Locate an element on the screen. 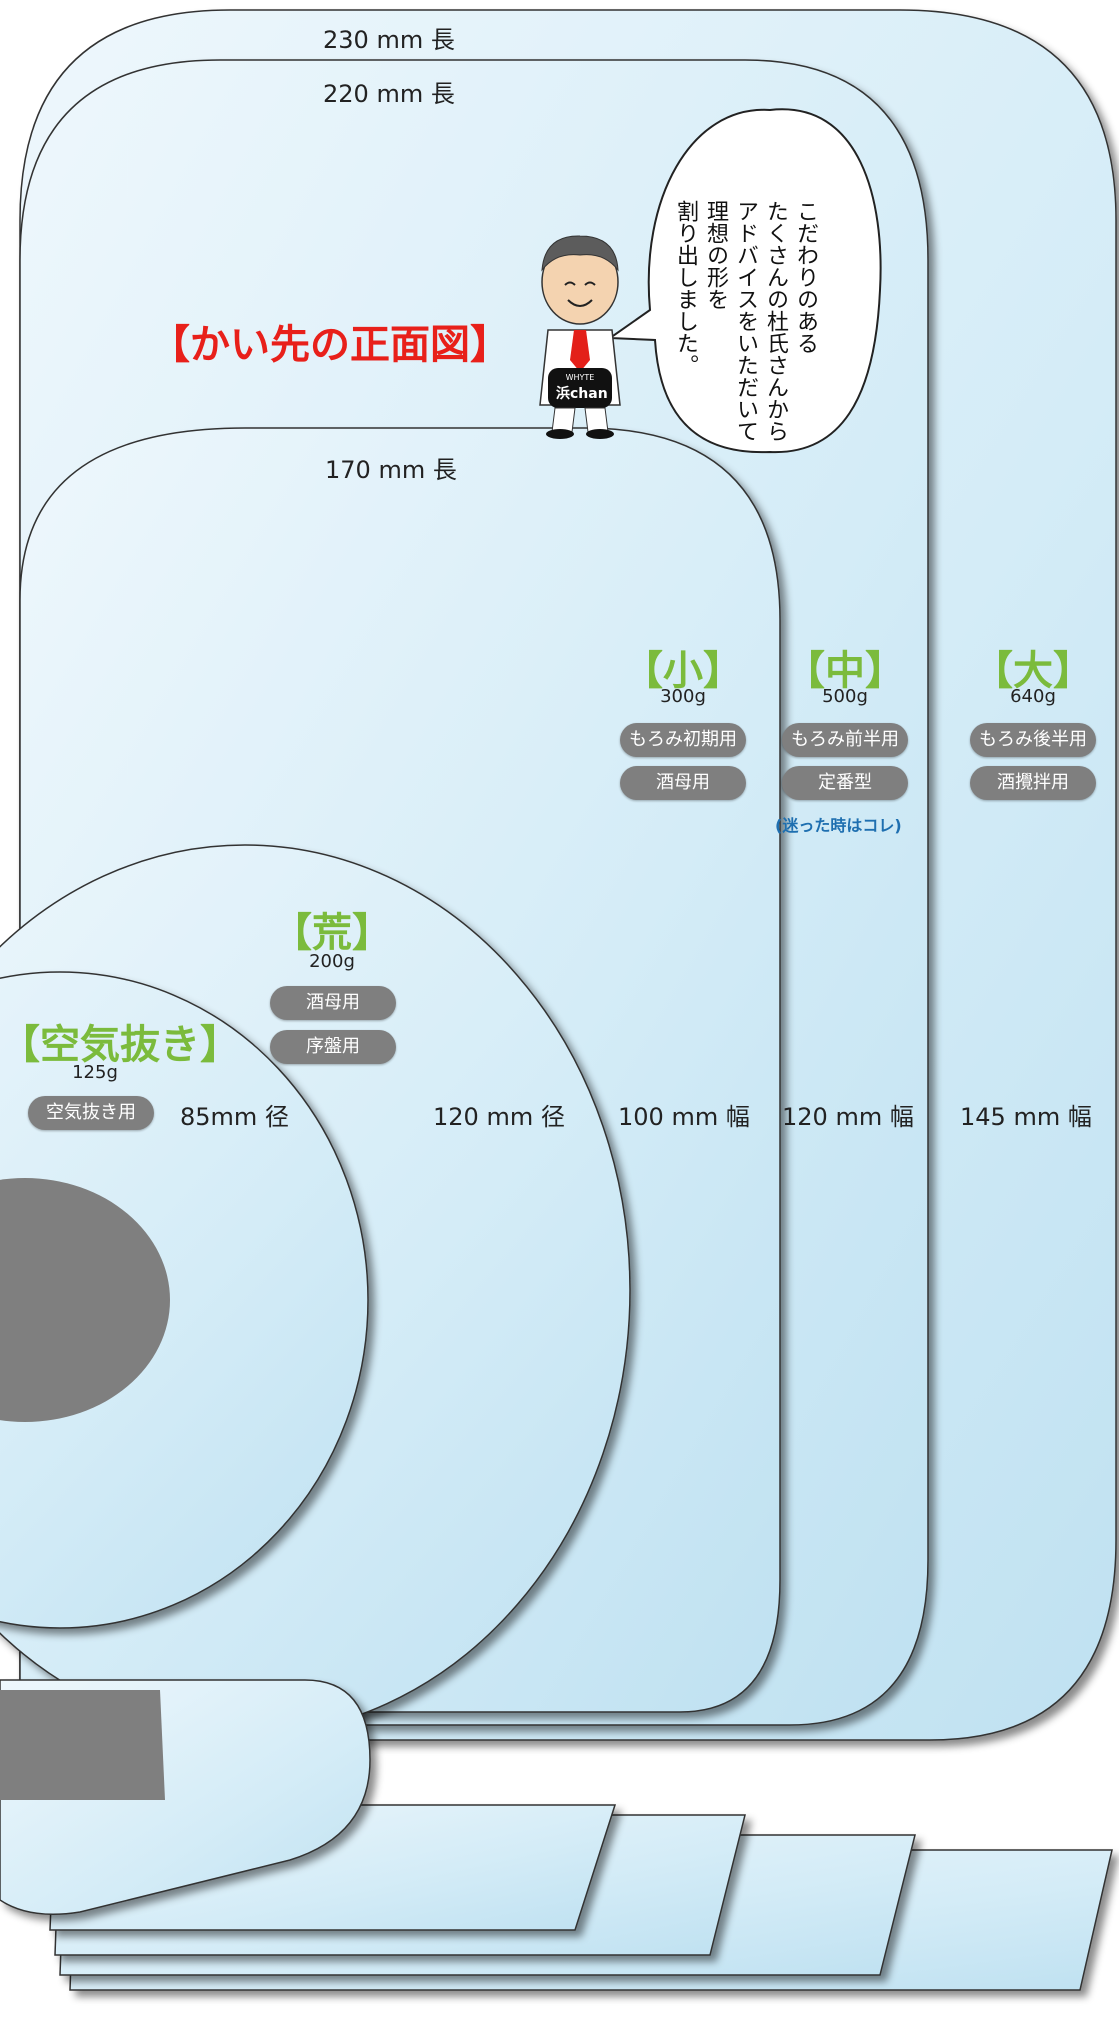 Image resolution: width=1119 pixels, height=2039 pixels. page-title: 【かい先の正面図】 is located at coordinates (330, 345).